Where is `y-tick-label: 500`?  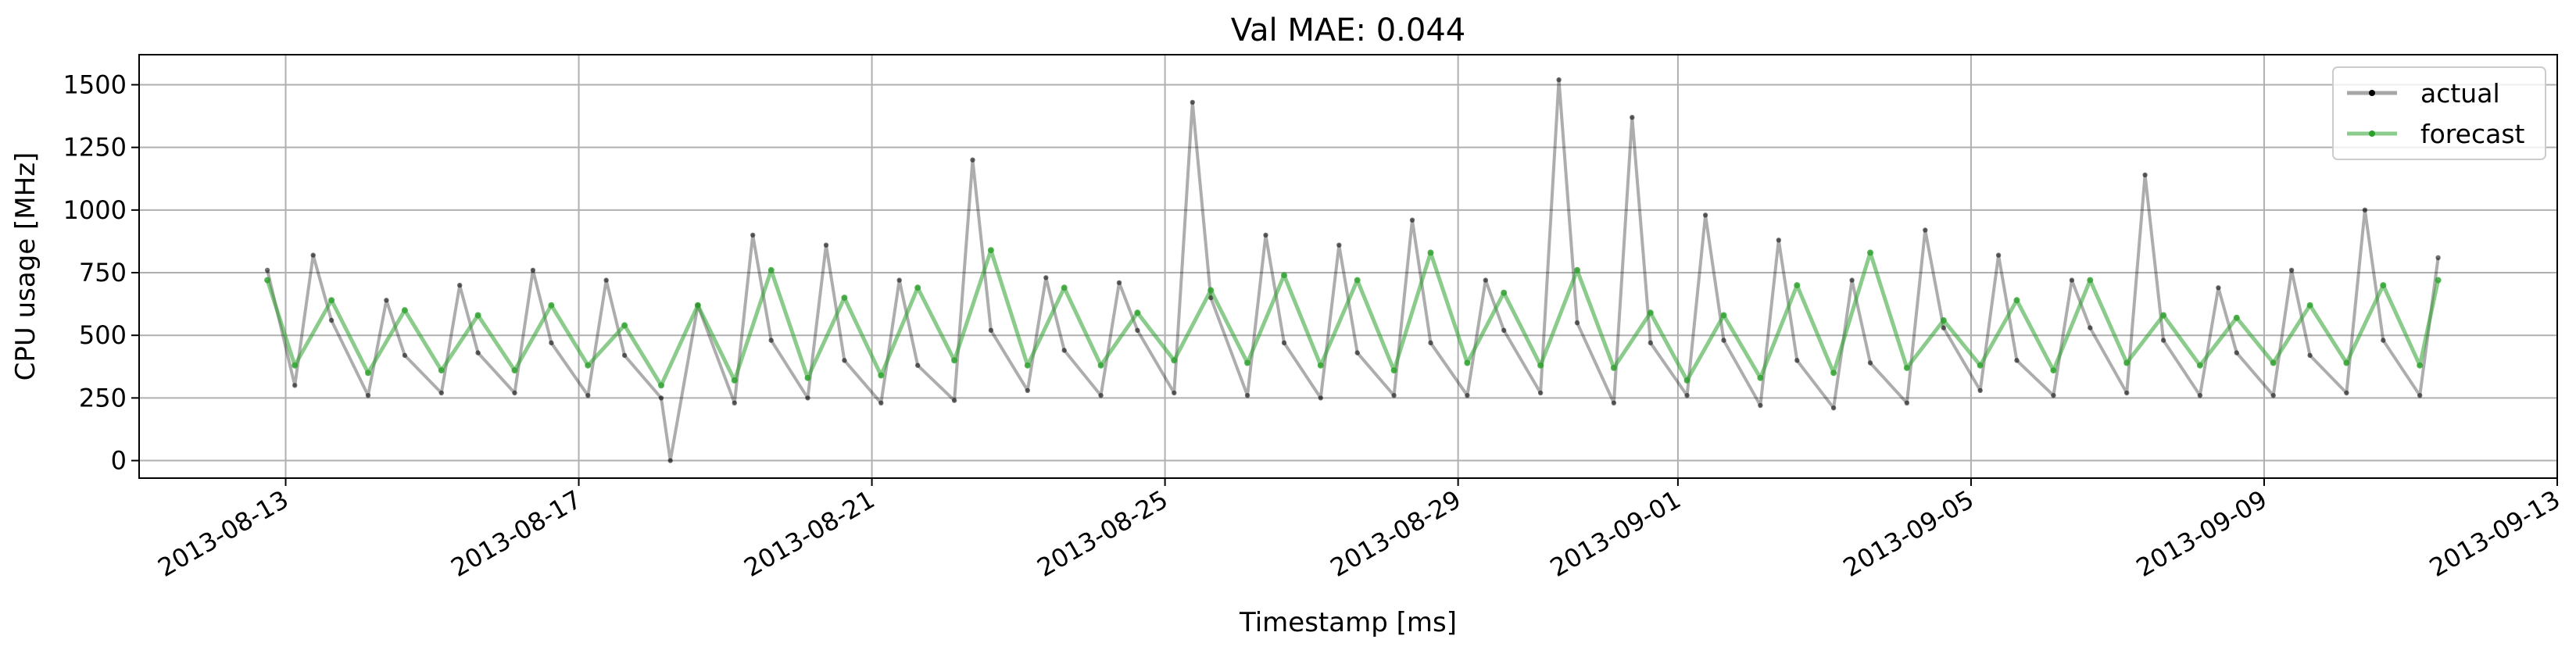 y-tick-label: 500 is located at coordinates (103, 335).